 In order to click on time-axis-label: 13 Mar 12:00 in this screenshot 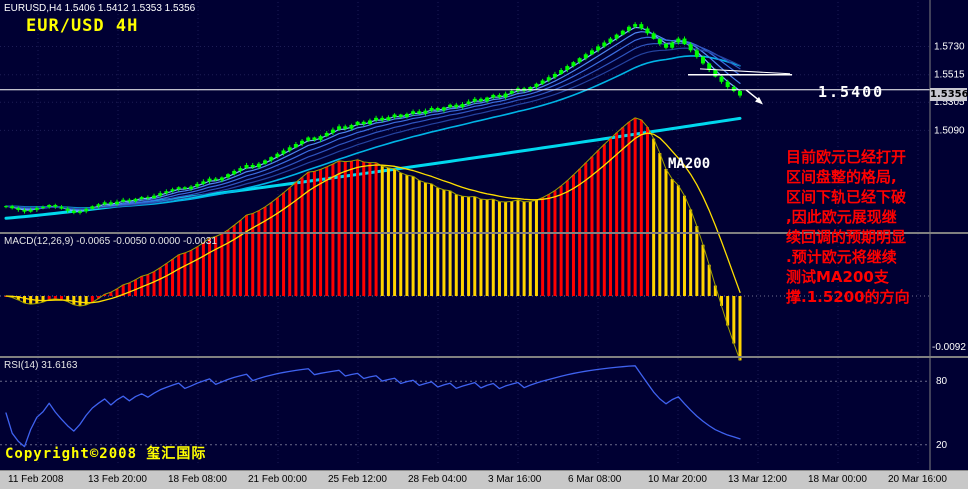, I will do `click(757, 479)`.